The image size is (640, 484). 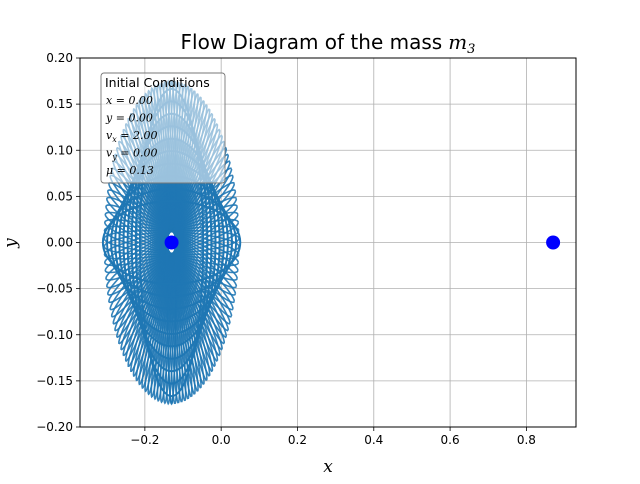 What do you see at coordinates (457, 42) in the screenshot?
I see `chart-title-math: m` at bounding box center [457, 42].